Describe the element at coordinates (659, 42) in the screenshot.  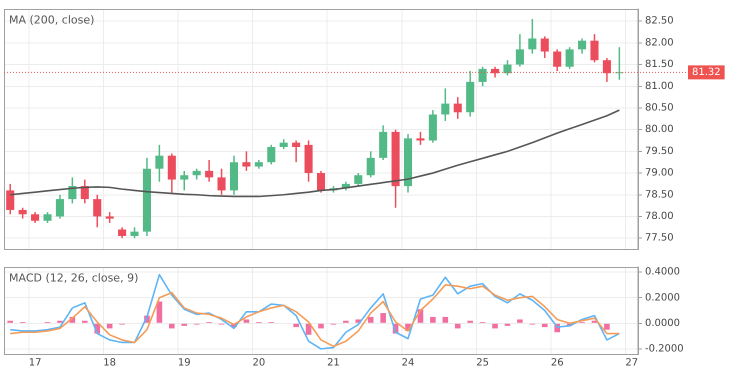
I see `y-tick-label: 82.00` at that location.